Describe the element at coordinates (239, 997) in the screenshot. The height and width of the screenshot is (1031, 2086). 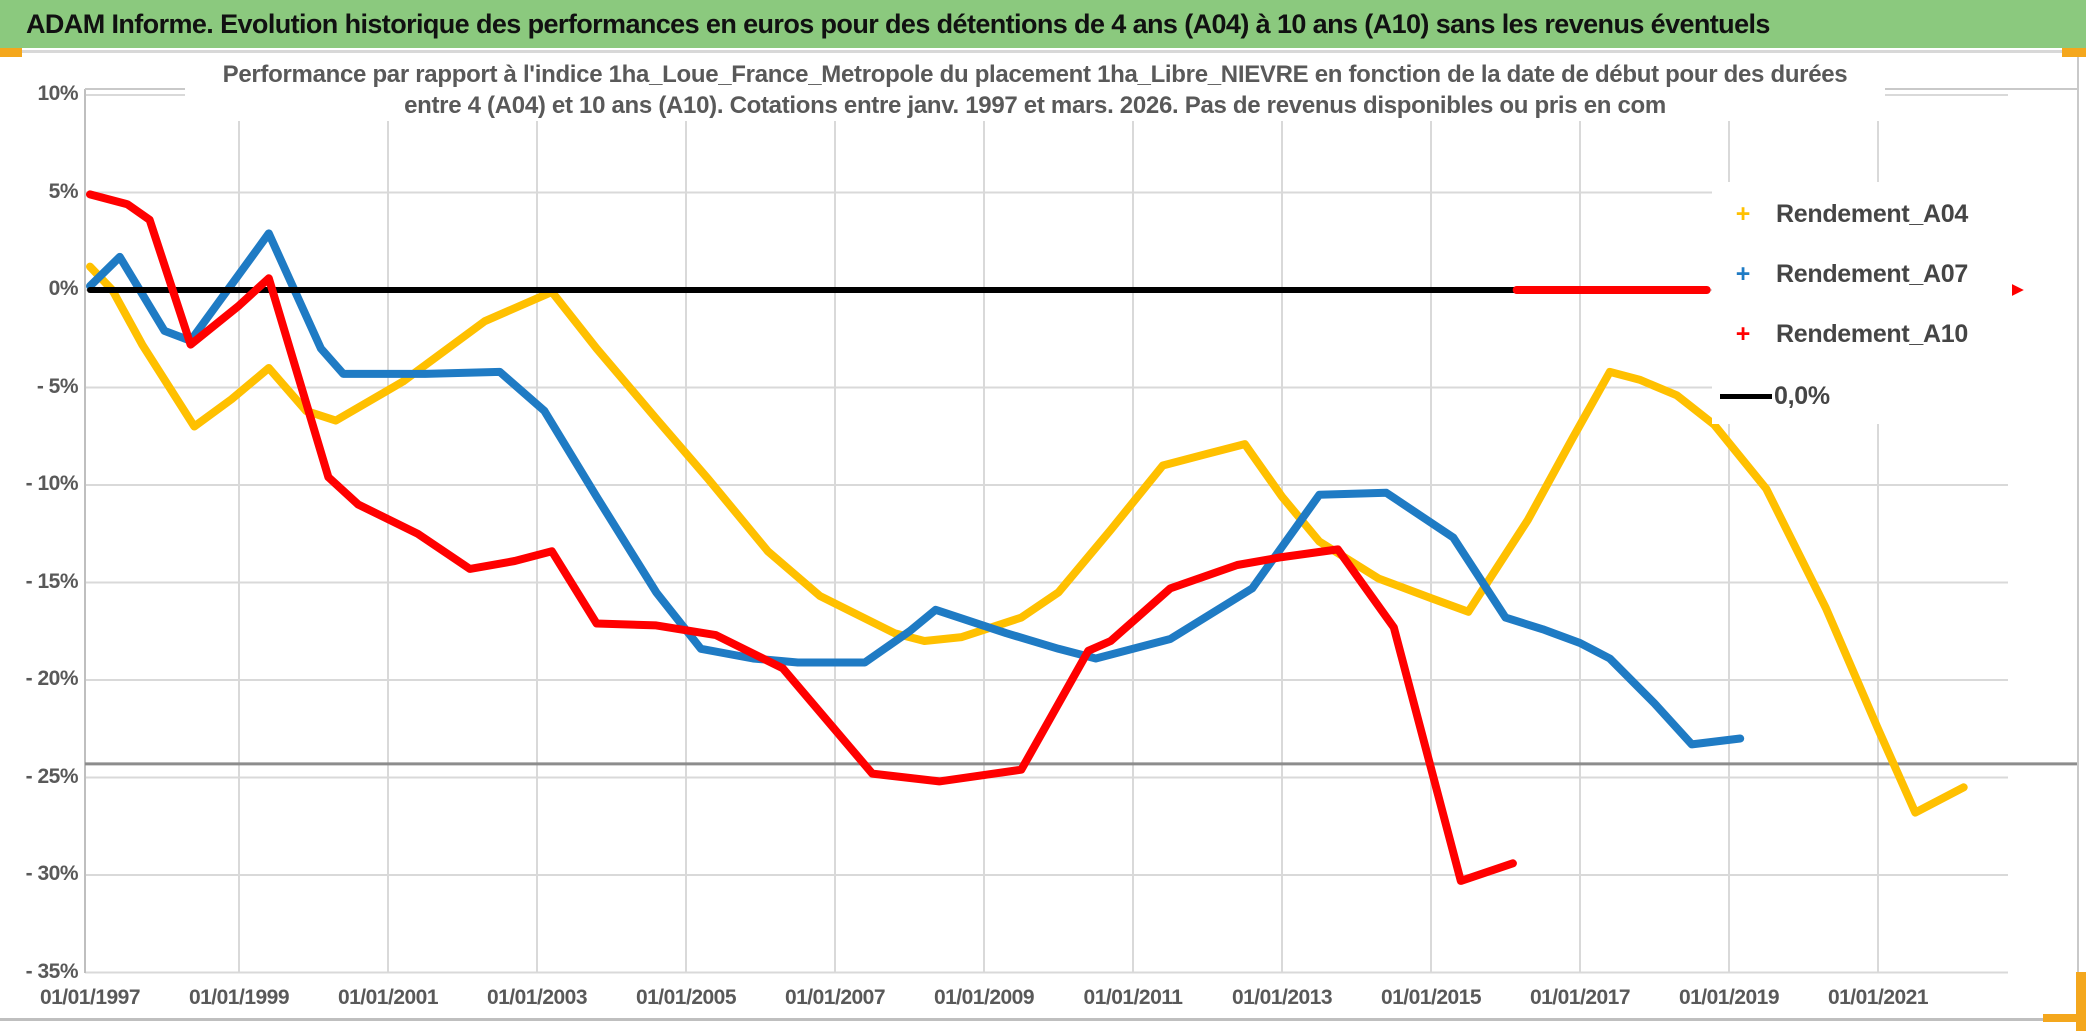
I see `x-tick-label: 01/01/1999` at that location.